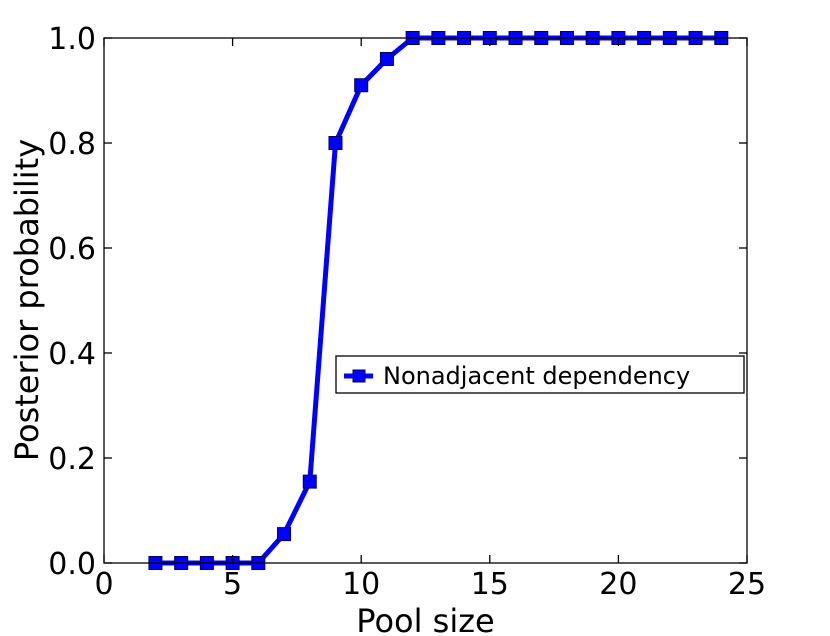 The width and height of the screenshot is (830, 636). Describe the element at coordinates (490, 584) in the screenshot. I see `x-tick-label: 15` at that location.